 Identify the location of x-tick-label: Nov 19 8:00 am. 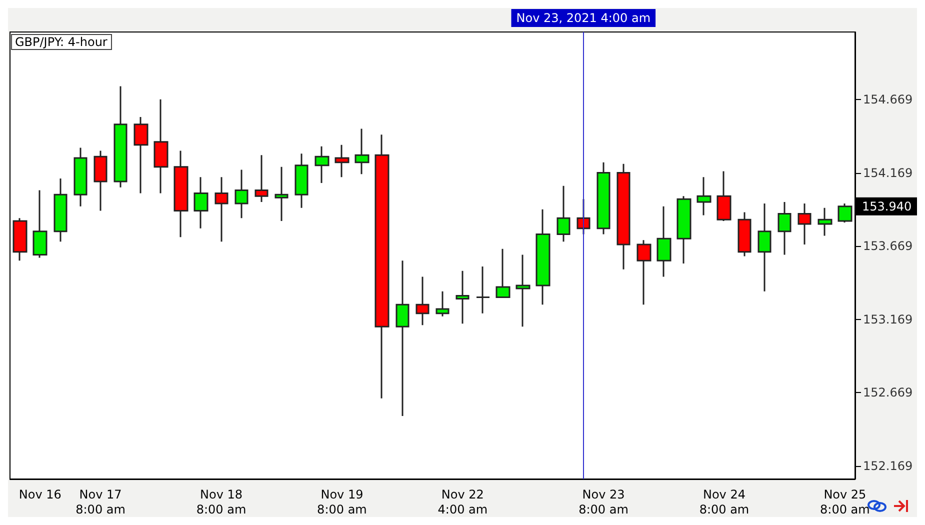
(342, 502).